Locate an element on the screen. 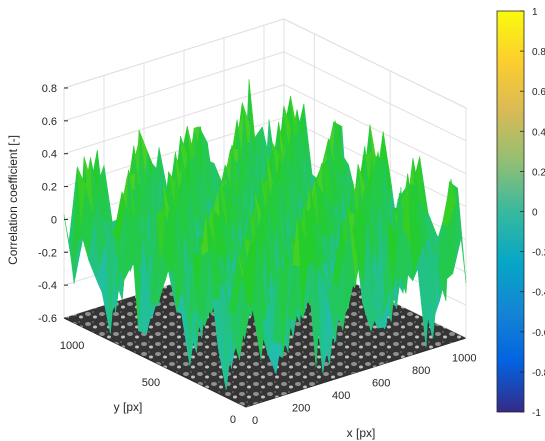 The image size is (545, 441). colorbar-tick-label: -0.8 is located at coordinates (538, 373).